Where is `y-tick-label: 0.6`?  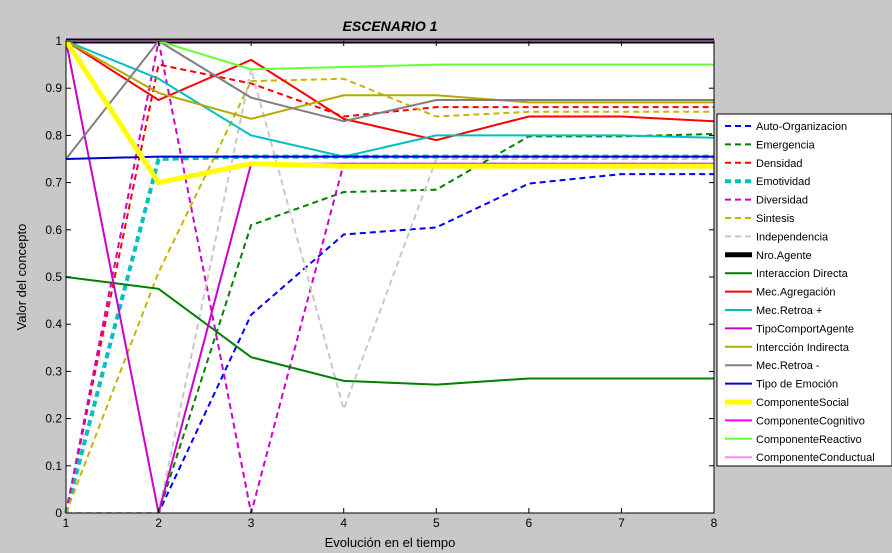 y-tick-label: 0.6 is located at coordinates (53, 230).